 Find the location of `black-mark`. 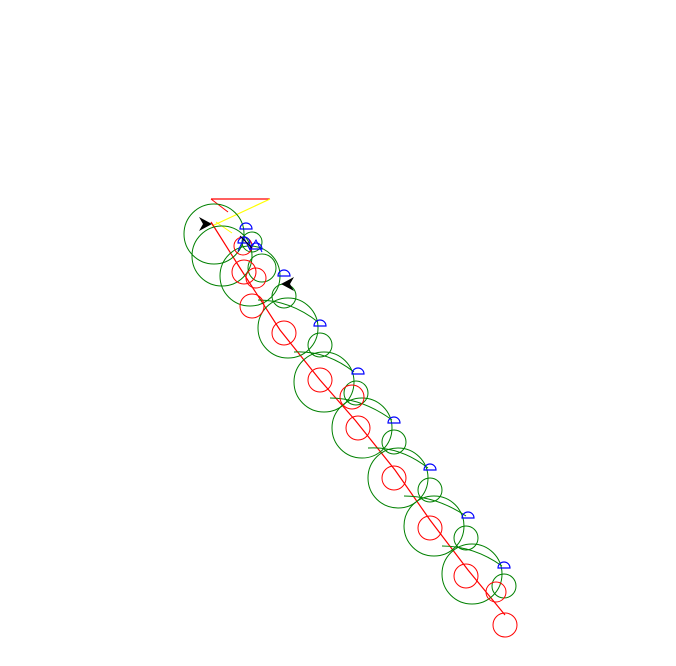

black-mark is located at coordinates (246, 242).